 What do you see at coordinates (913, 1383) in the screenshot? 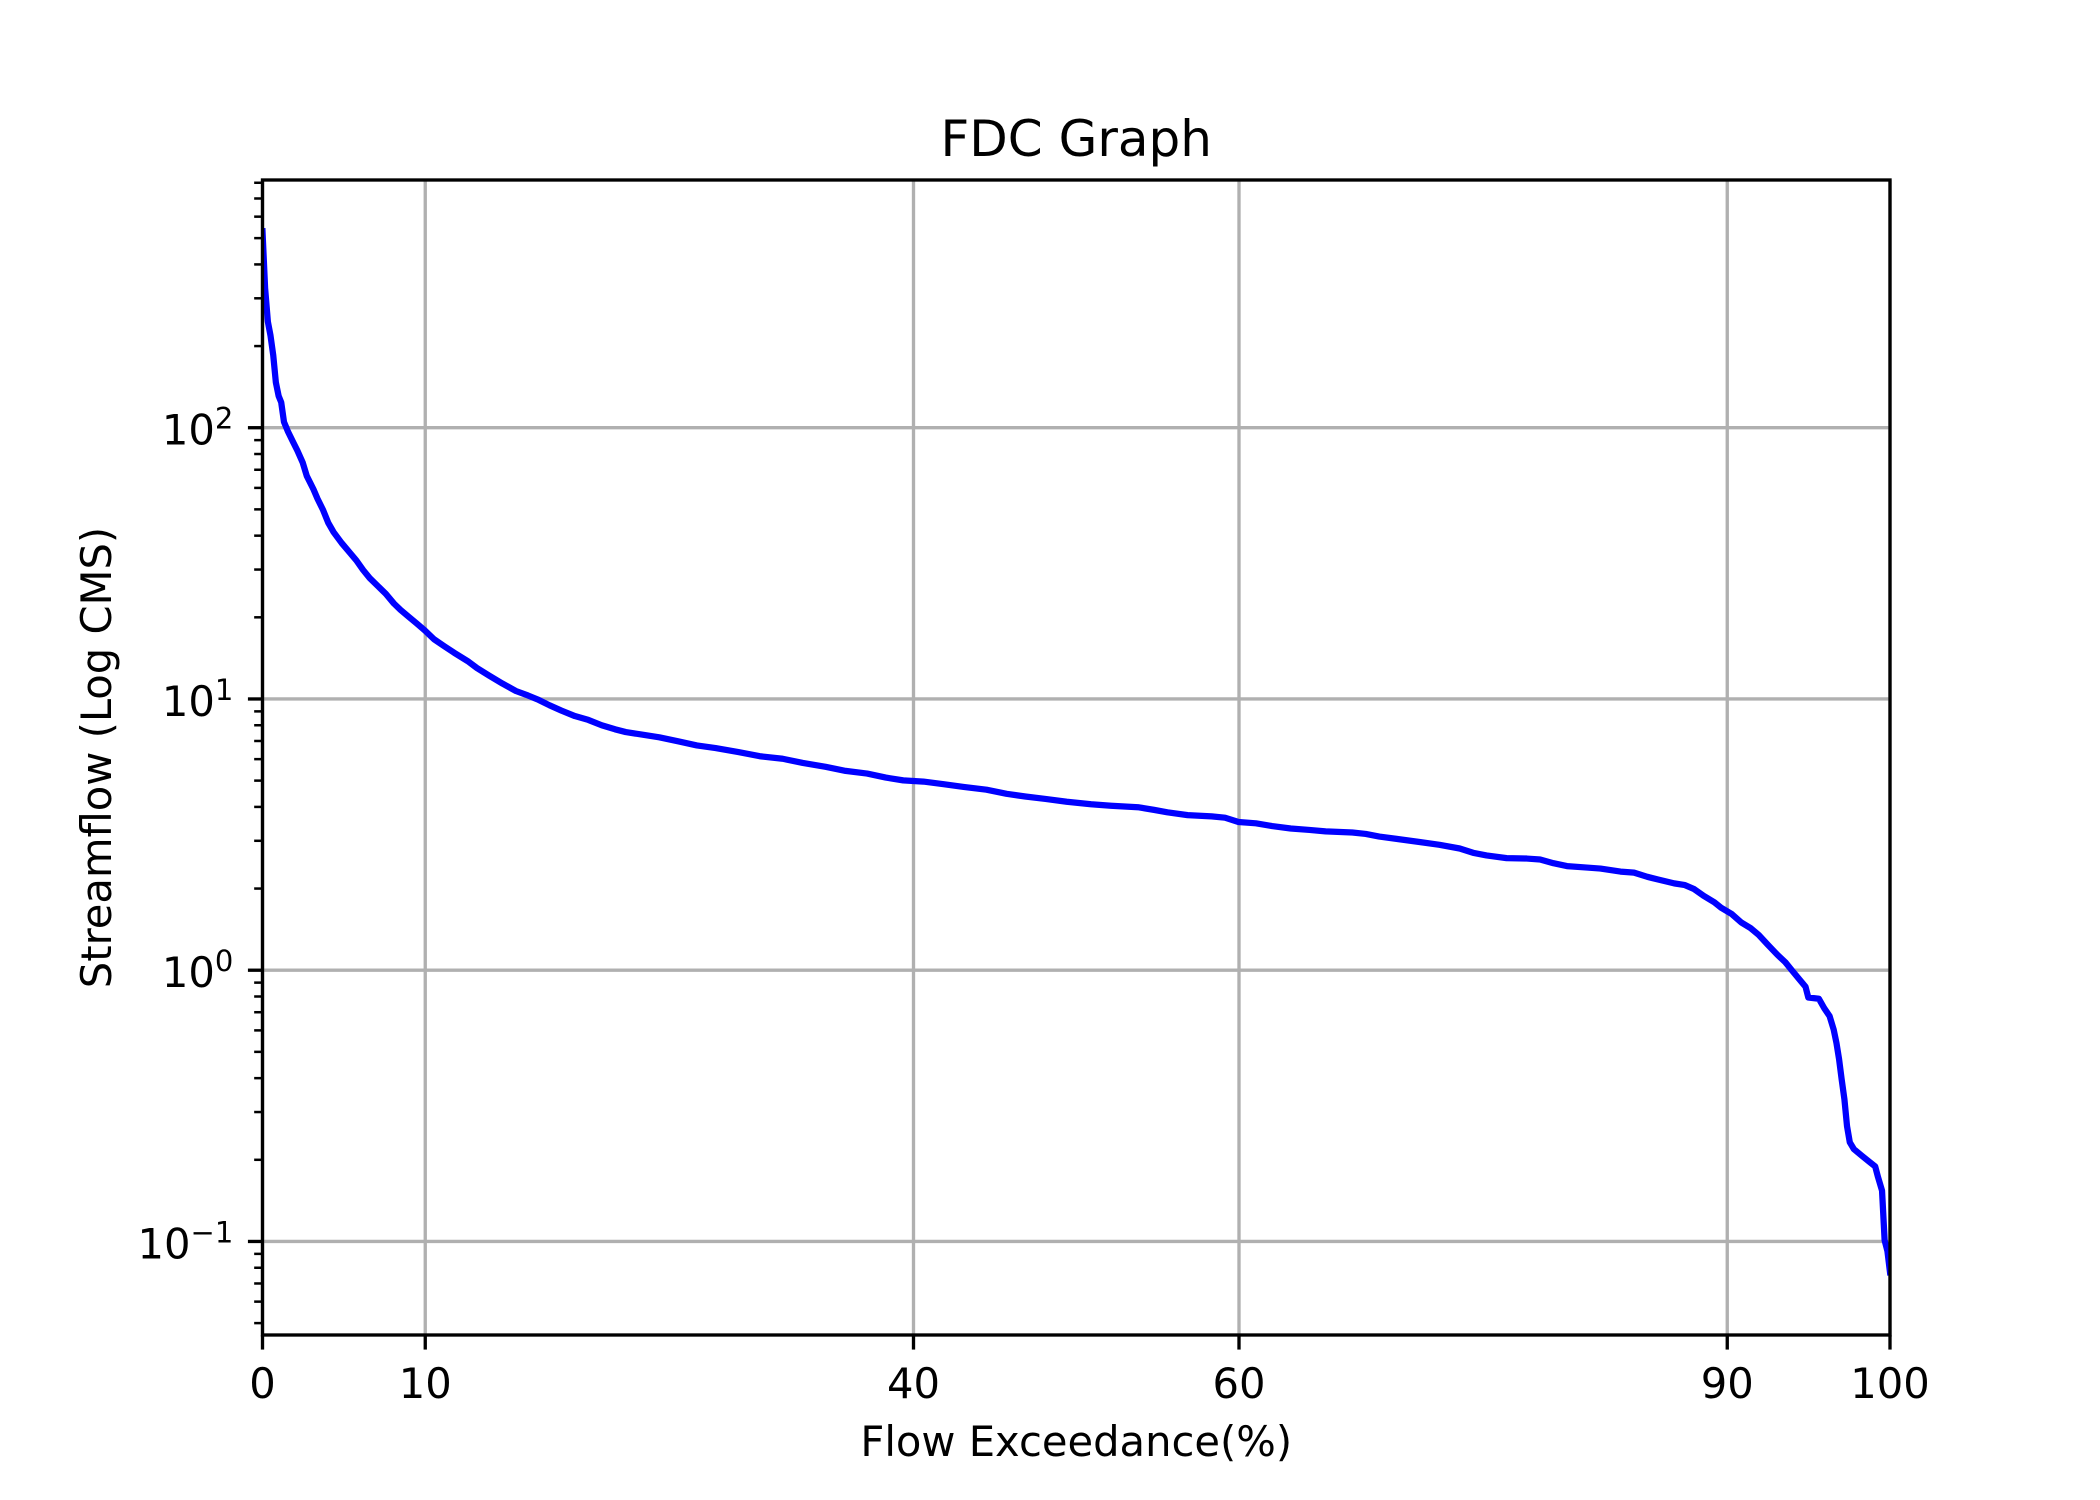
I see `x-tick-label: 40` at bounding box center [913, 1383].